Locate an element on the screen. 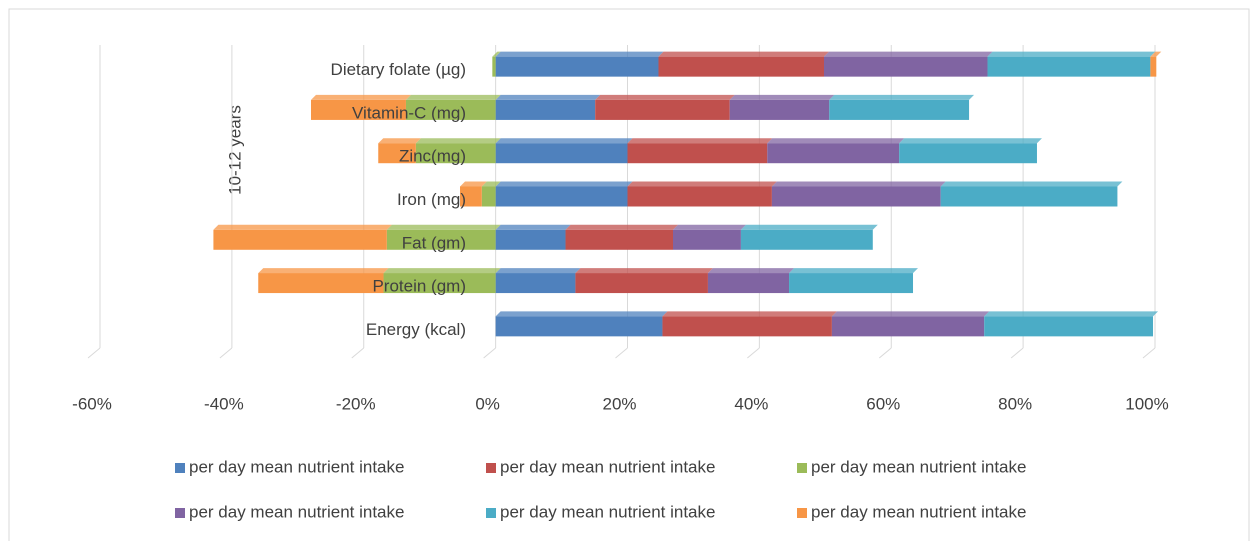  y-tick-label: Energy (kcal) is located at coordinates (416, 329).